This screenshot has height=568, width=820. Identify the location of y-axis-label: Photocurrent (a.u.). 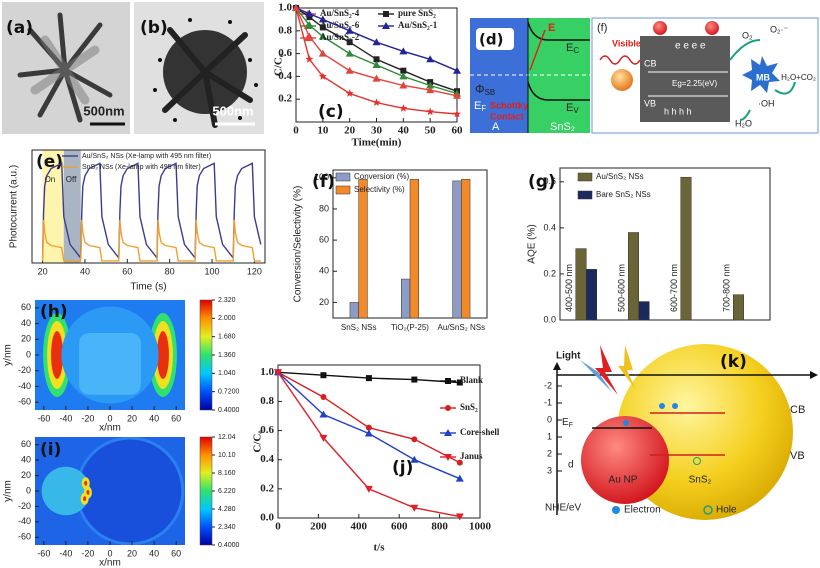
(14, 206).